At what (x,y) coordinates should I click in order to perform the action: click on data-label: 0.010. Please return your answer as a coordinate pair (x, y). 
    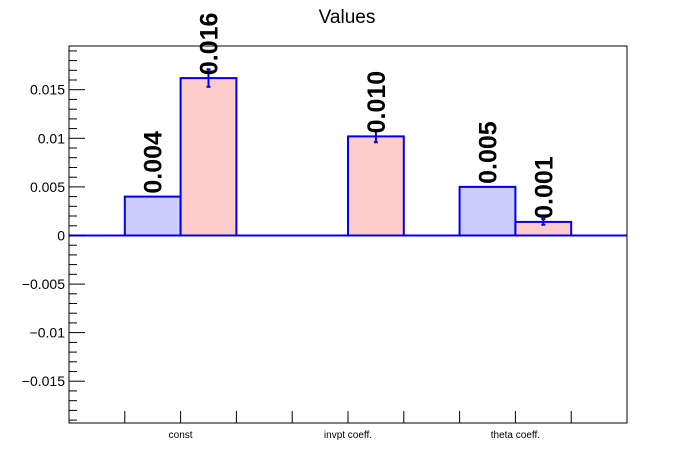
    Looking at the image, I should click on (377, 102).